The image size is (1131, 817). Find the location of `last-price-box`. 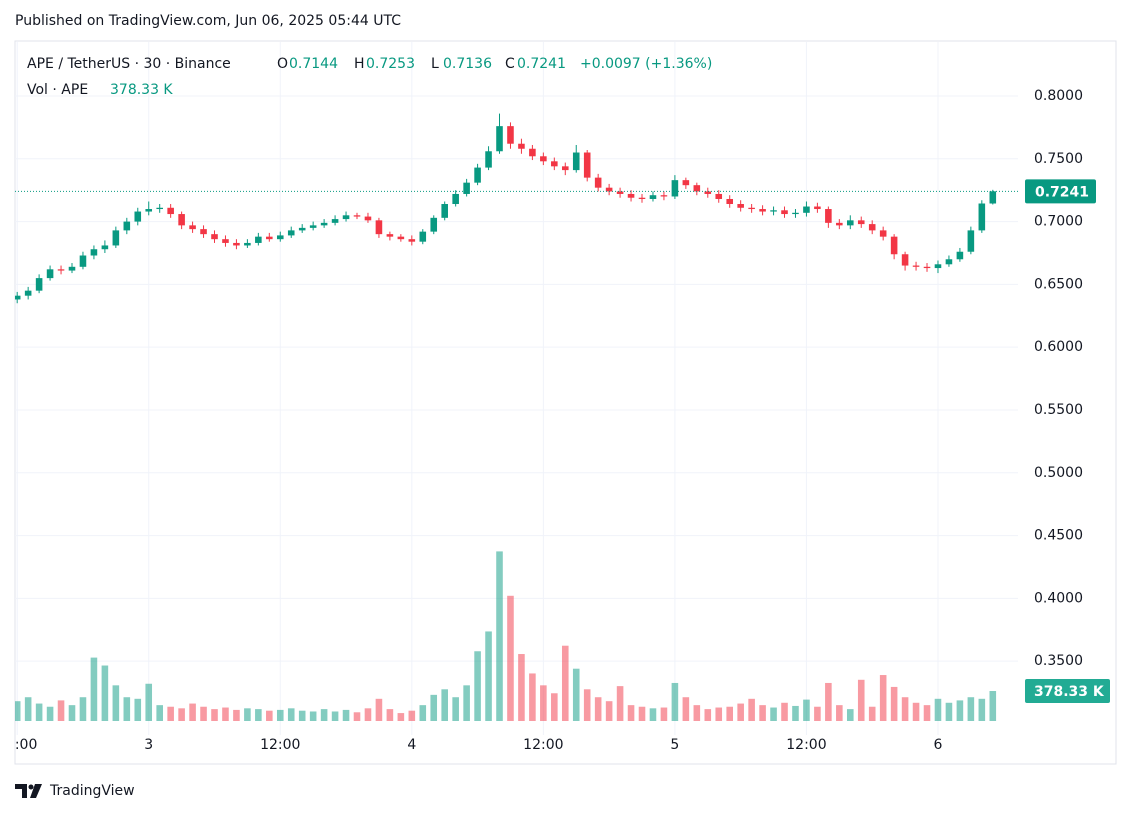

last-price-box is located at coordinates (1060, 191).